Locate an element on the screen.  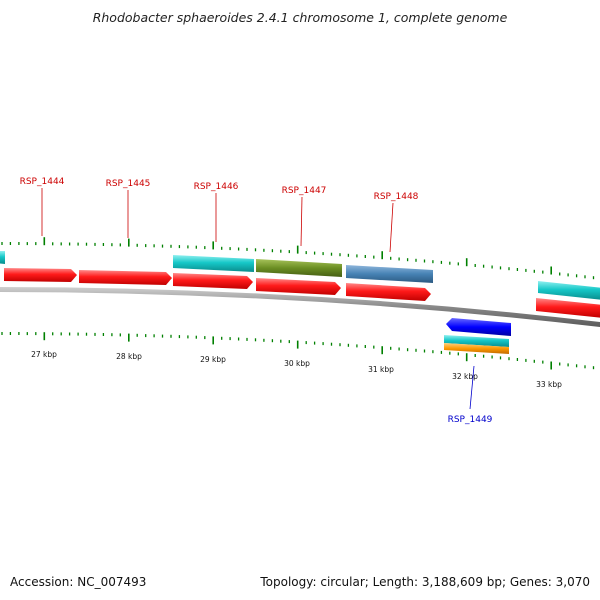
top-strand-genes is located at coordinates (300, 275).